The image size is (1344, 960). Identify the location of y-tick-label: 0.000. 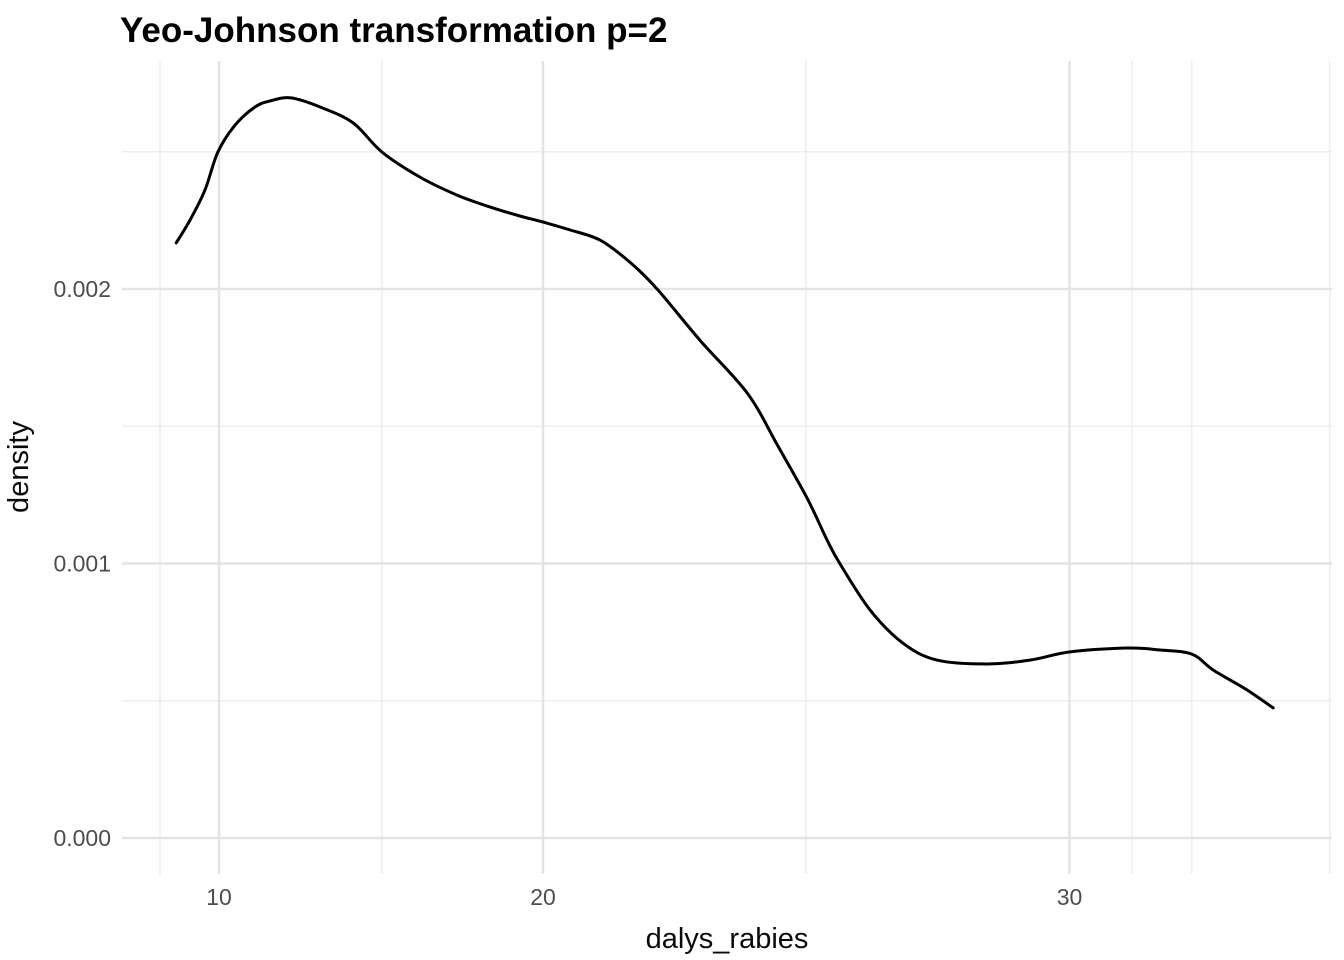
(82, 838).